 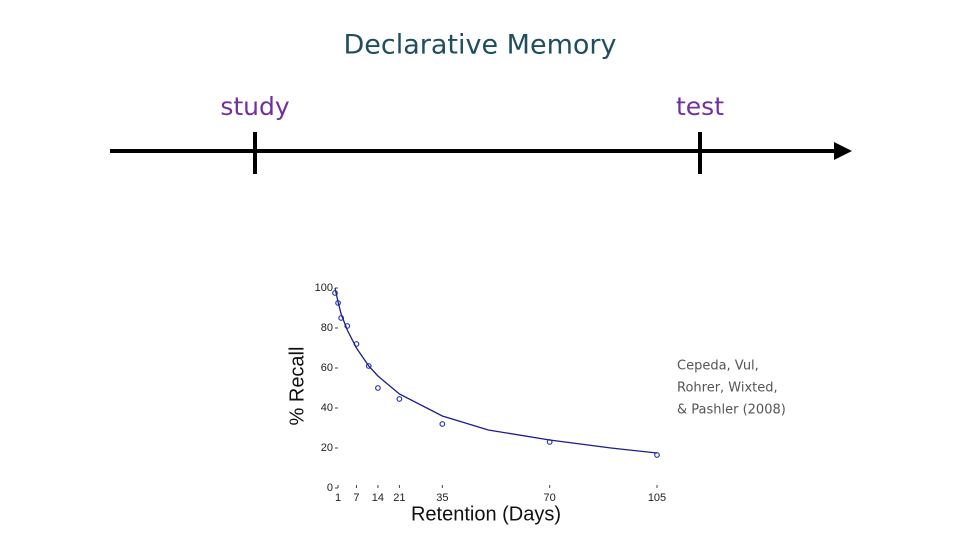 I want to click on x-tick-label: 7, so click(x=356, y=498).